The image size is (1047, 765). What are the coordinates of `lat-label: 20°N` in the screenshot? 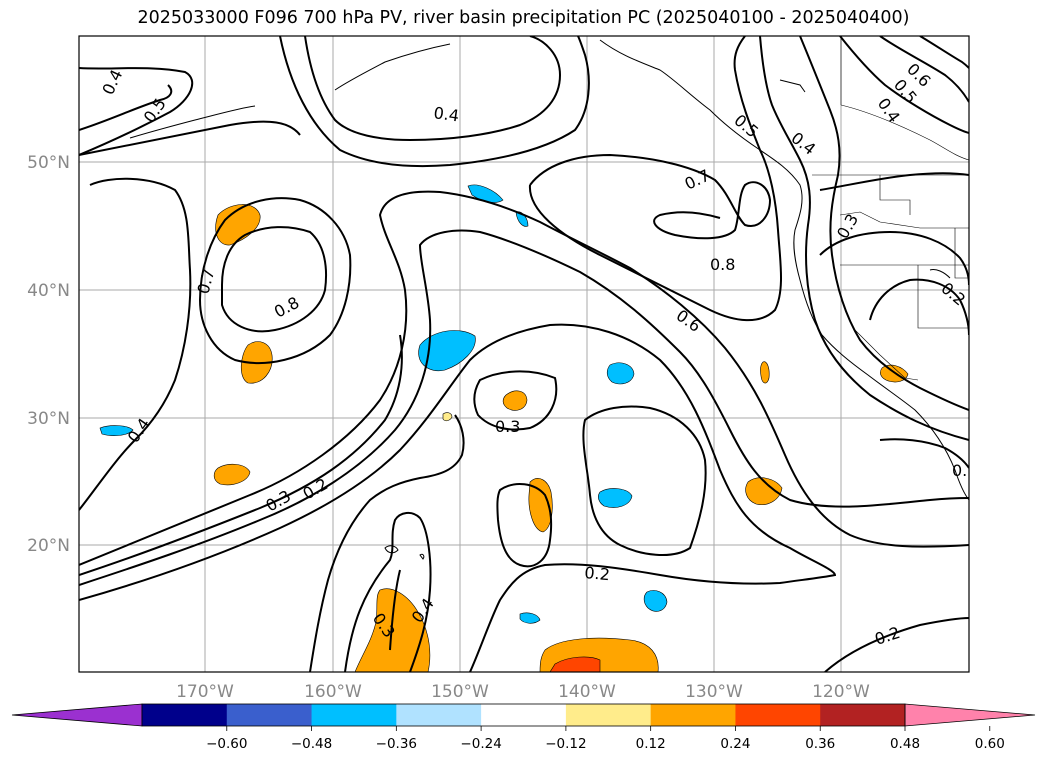 It's located at (48, 546).